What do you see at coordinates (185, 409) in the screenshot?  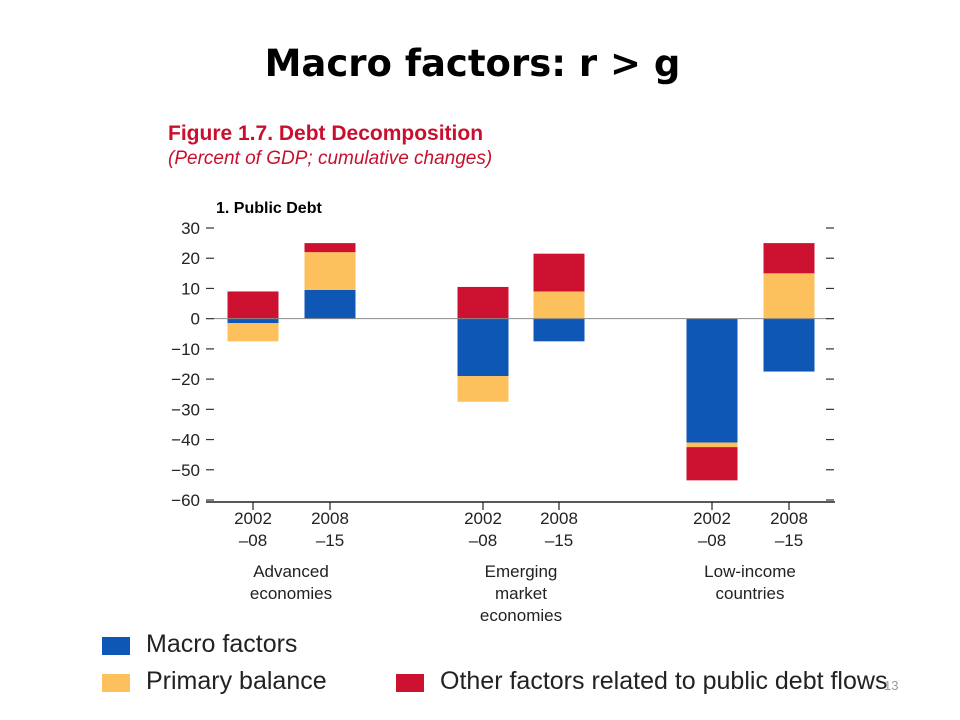 I see `y-tick-label: −30` at bounding box center [185, 409].